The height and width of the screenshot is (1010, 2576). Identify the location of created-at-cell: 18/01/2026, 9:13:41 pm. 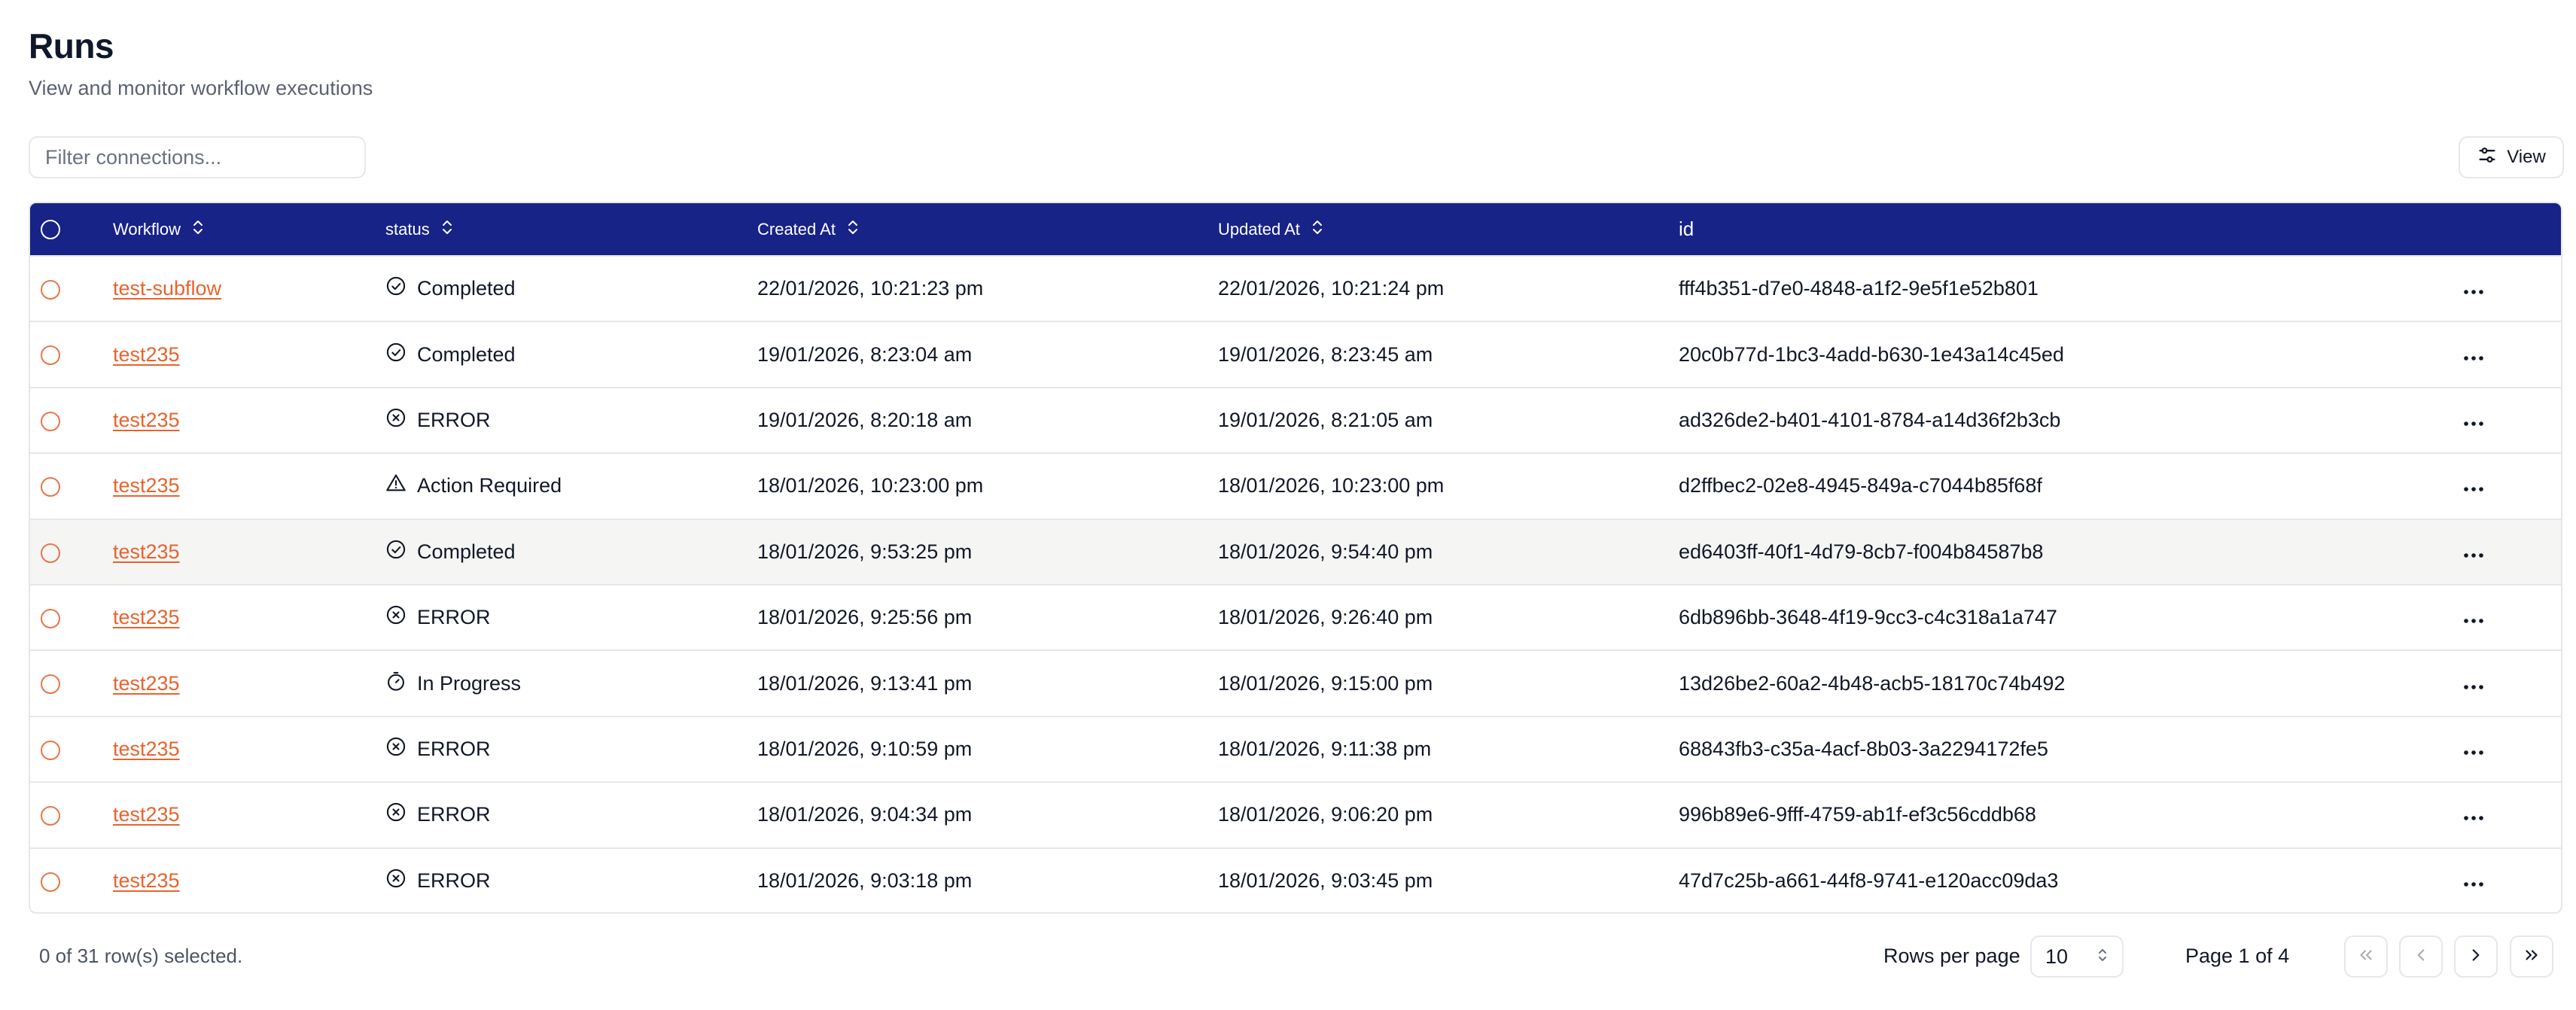
(865, 683).